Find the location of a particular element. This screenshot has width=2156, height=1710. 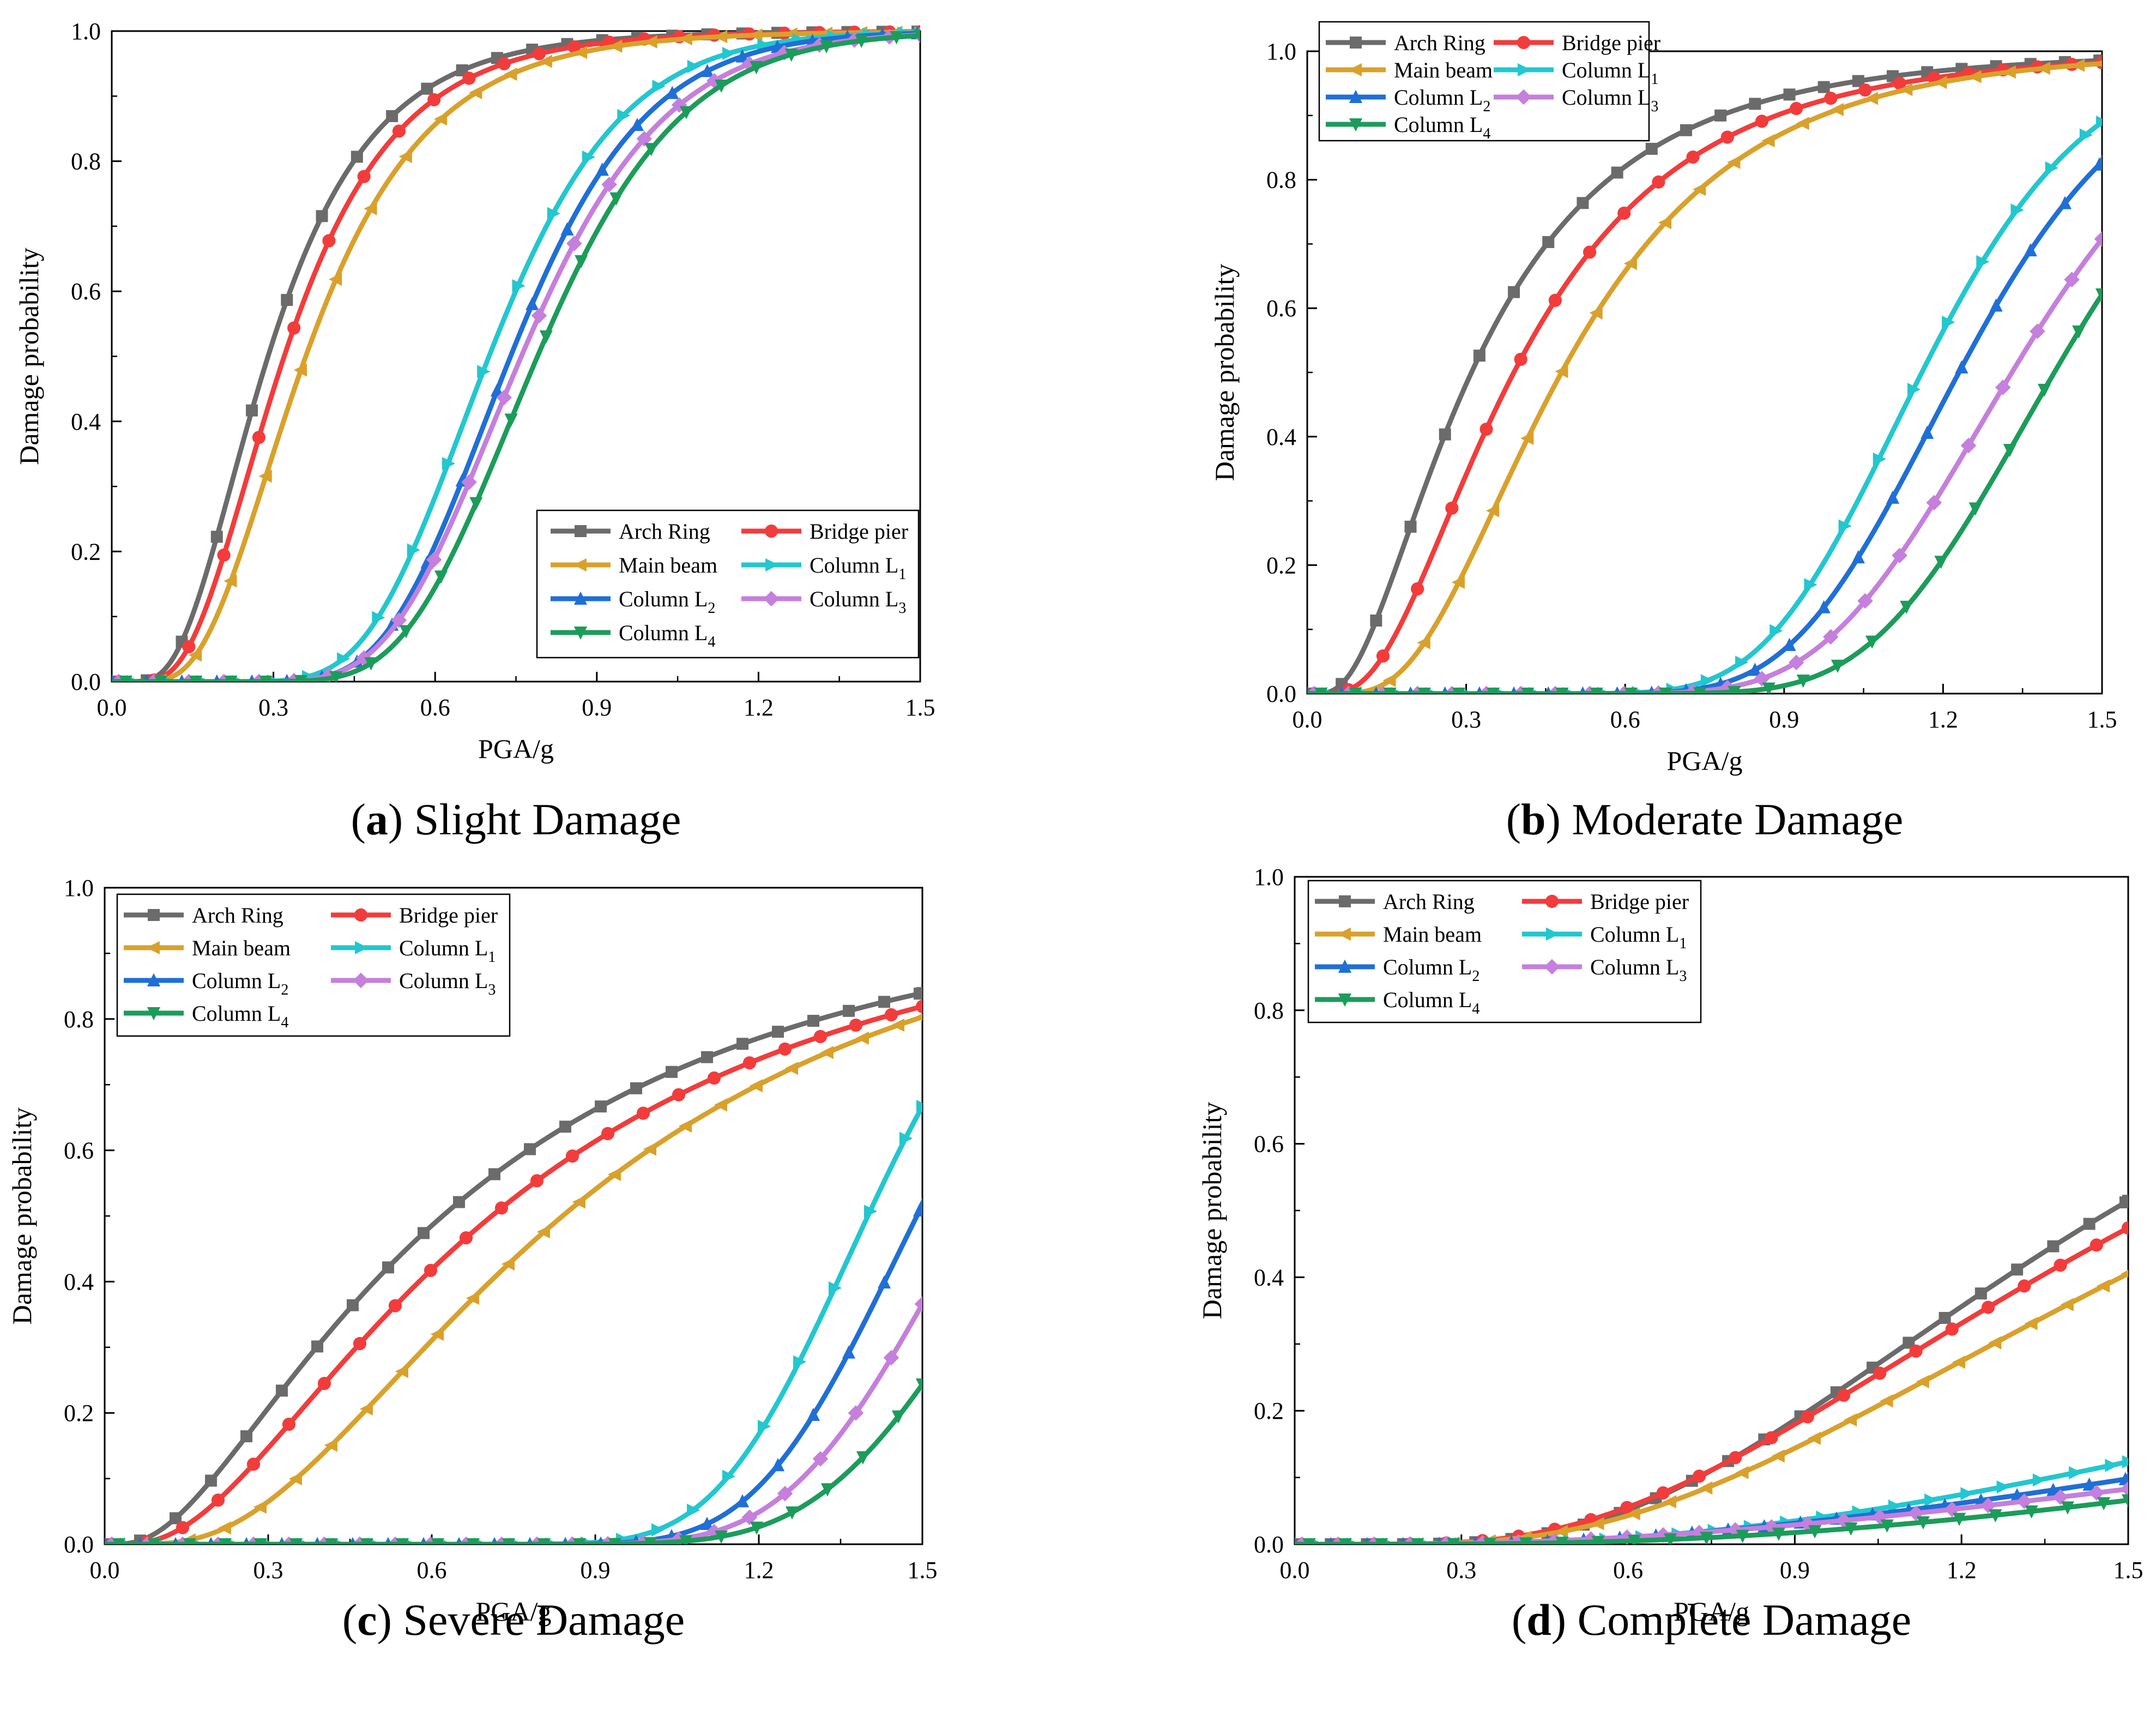

legend-subscript: 1 is located at coordinates (902, 575).